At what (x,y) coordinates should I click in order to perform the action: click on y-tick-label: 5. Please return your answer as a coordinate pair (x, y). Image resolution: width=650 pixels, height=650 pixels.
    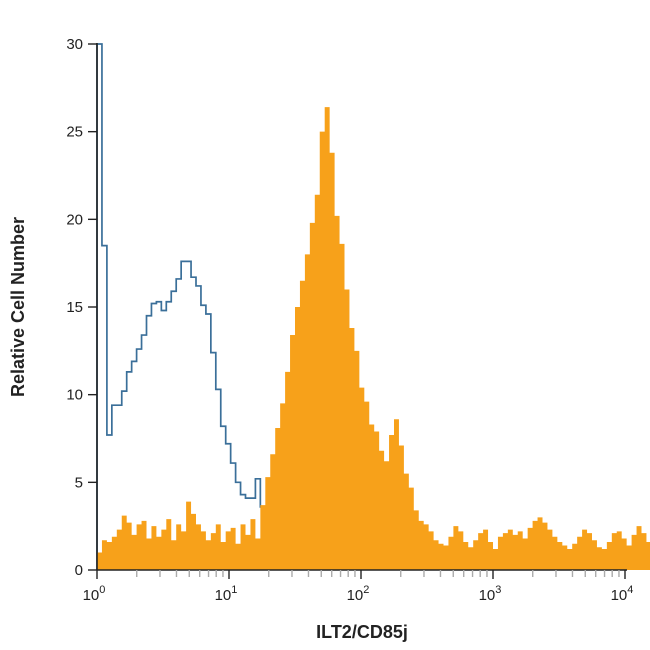
    Looking at the image, I should click on (79, 482).